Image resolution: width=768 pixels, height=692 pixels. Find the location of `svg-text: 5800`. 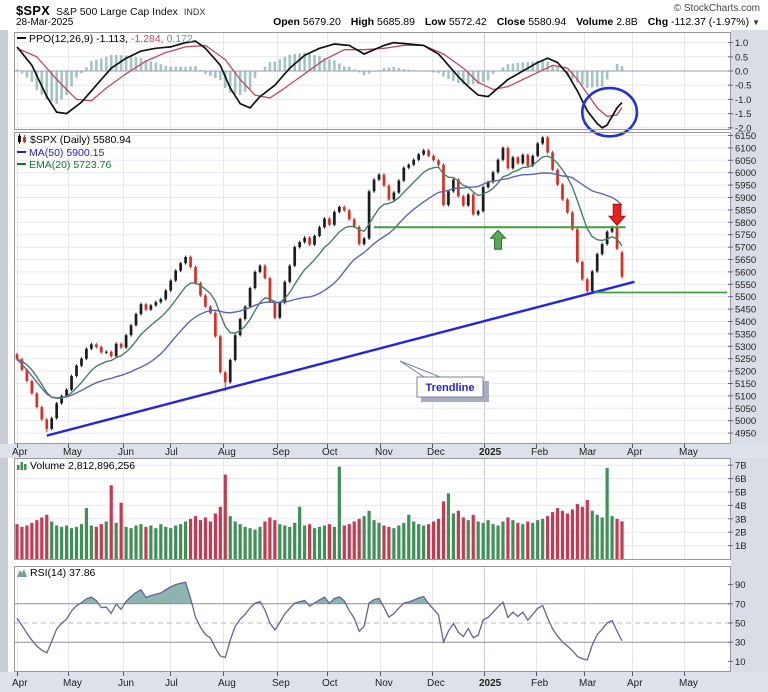

svg-text: 5800 is located at coordinates (745, 223).